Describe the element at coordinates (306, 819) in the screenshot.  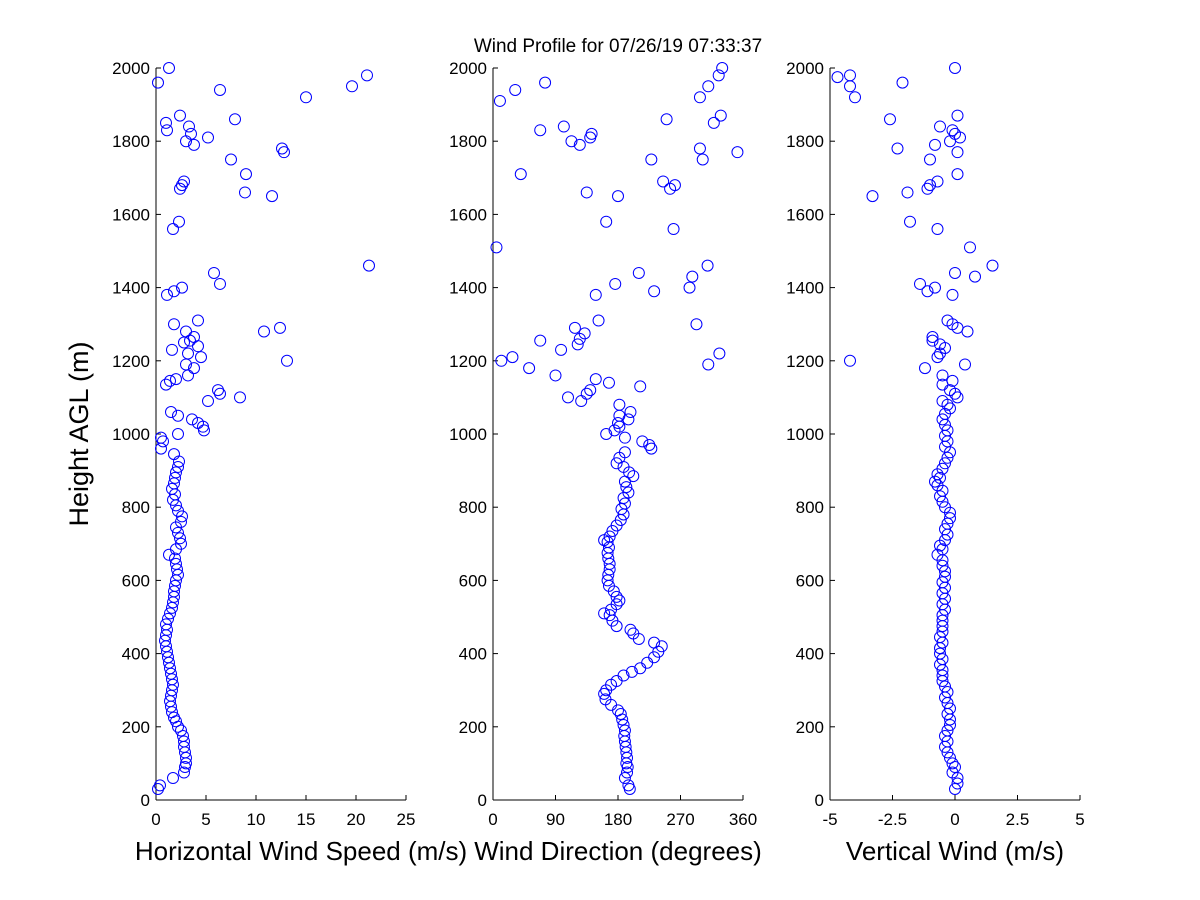
I see `x-tick-label: 15` at that location.